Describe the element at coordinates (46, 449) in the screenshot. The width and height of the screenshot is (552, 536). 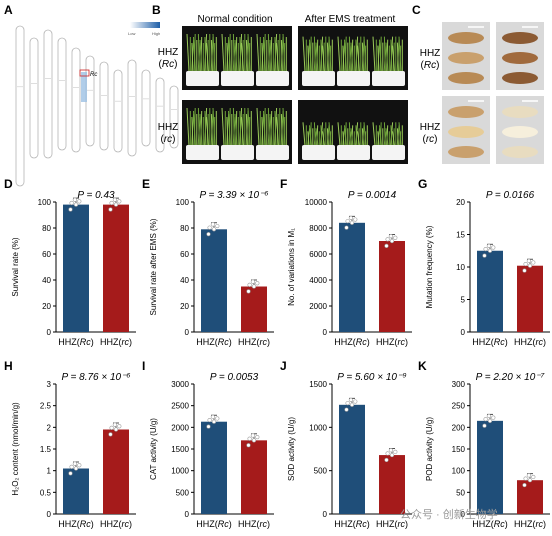
I see `y-tick-label: 1.5` at that location.